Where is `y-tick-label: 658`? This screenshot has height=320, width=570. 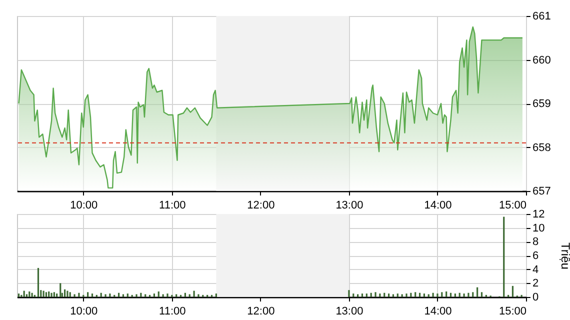 y-tick-label: 658 is located at coordinates (541, 148).